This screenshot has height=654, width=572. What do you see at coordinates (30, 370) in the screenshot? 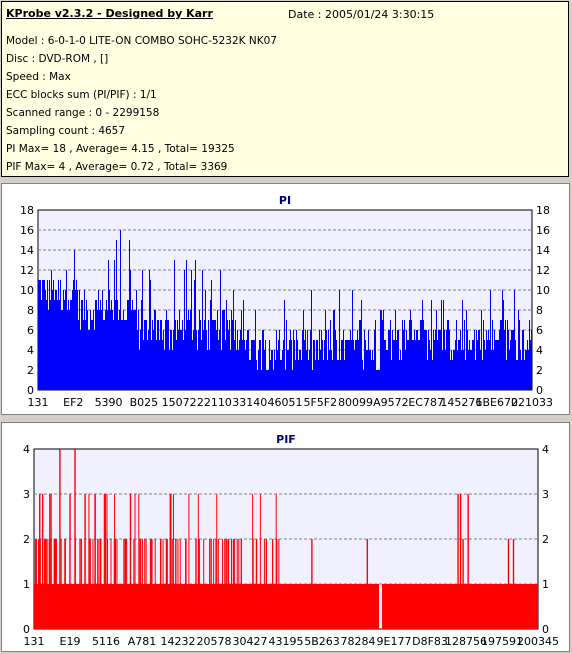
I see `y-tick-left: 2` at bounding box center [30, 370].